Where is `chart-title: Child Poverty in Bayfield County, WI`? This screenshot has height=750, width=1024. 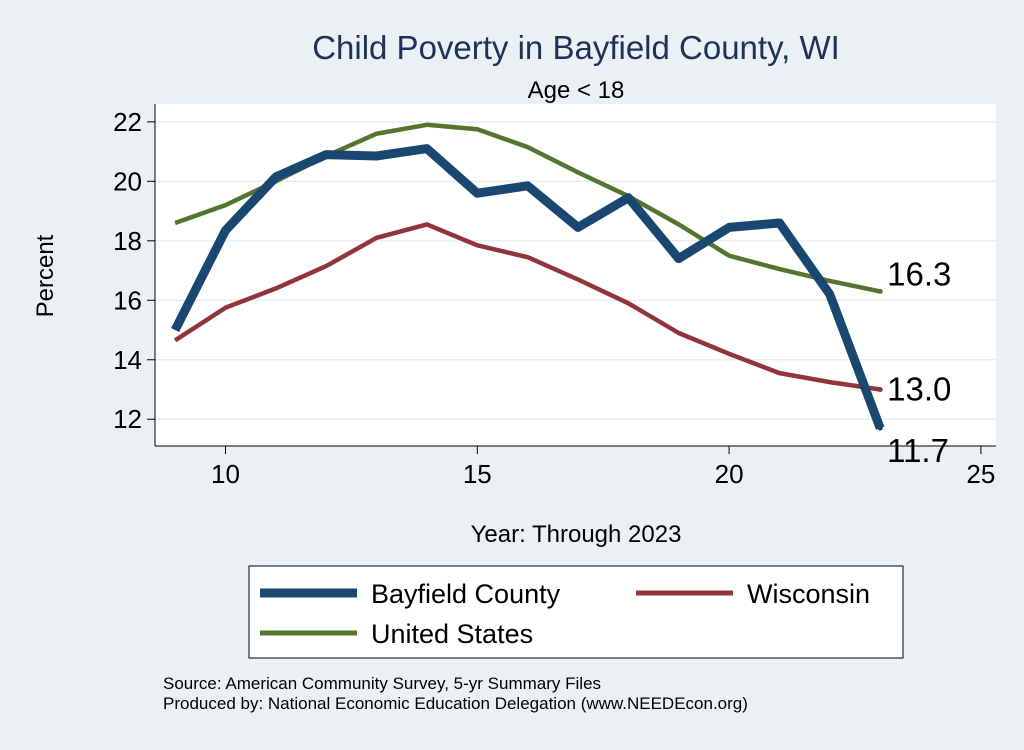 chart-title: Child Poverty in Bayfield County, WI is located at coordinates (576, 47).